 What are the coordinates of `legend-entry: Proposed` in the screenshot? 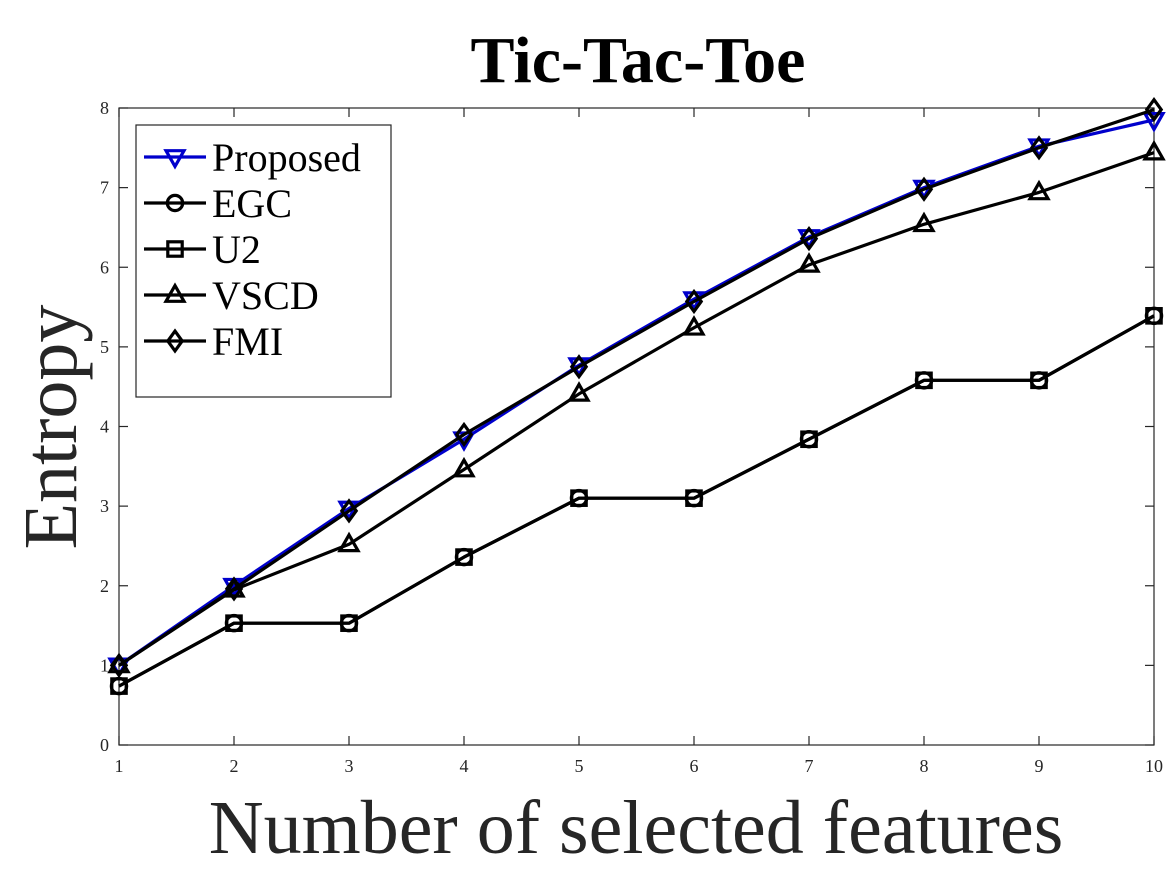 It's located at (252, 157).